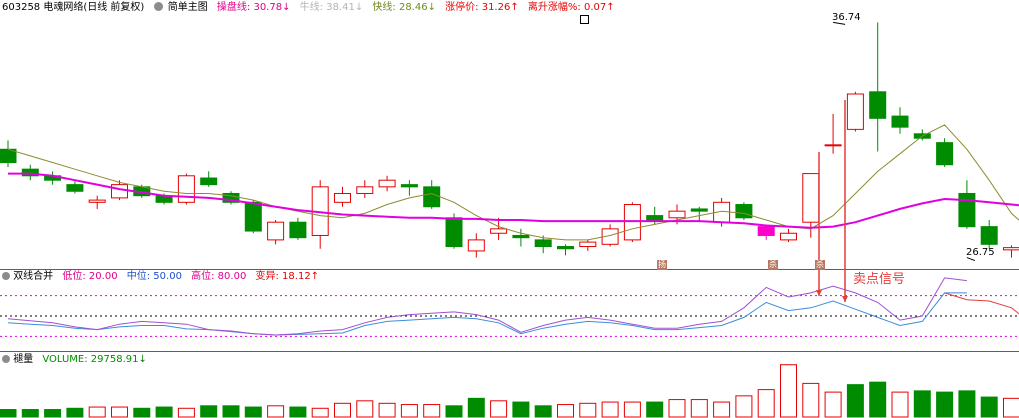 The width and height of the screenshot is (1019, 418). I want to click on stock-title: 603258 电魂网络(日线 前复权), so click(73, 7).